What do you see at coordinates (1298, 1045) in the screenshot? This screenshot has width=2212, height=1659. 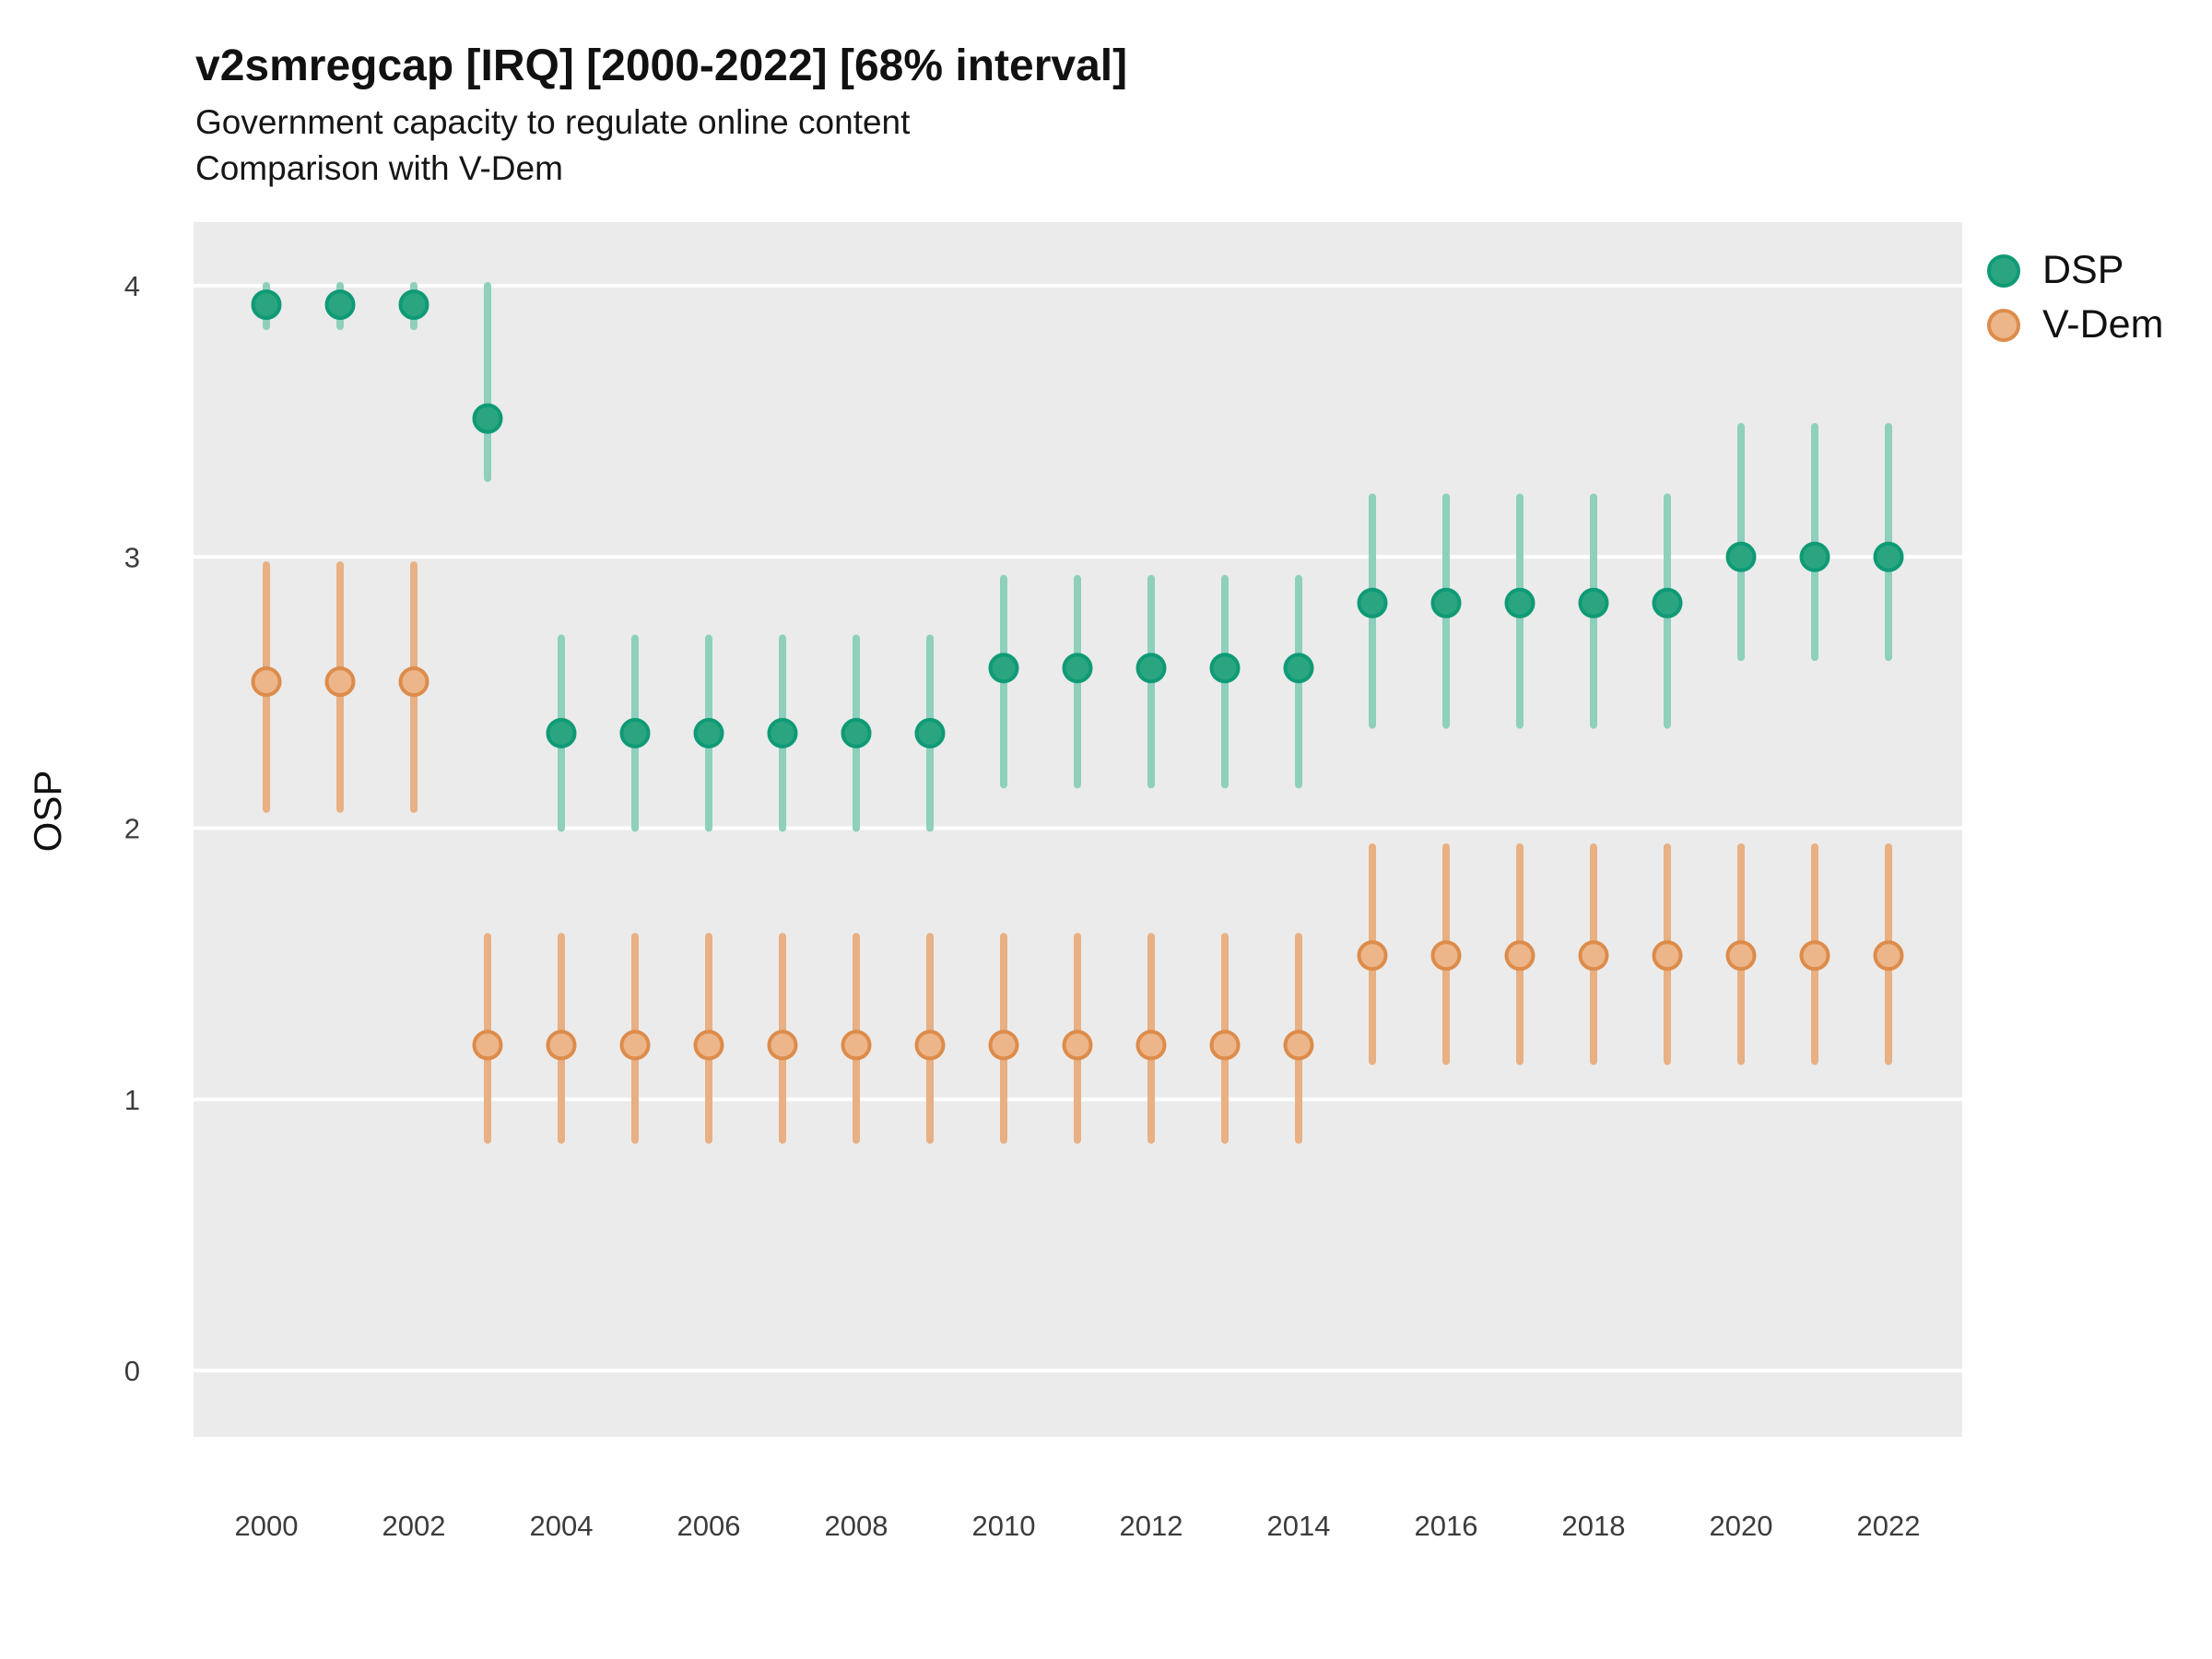 I see `vdem-point-2014` at bounding box center [1298, 1045].